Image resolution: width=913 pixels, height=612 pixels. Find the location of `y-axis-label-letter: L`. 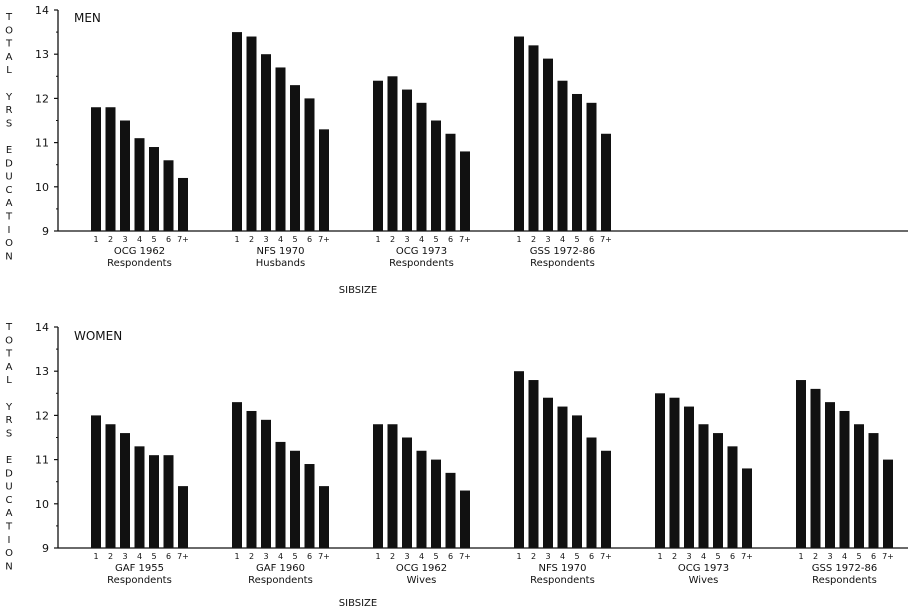

y-axis-label-letter: L is located at coordinates (9, 70).